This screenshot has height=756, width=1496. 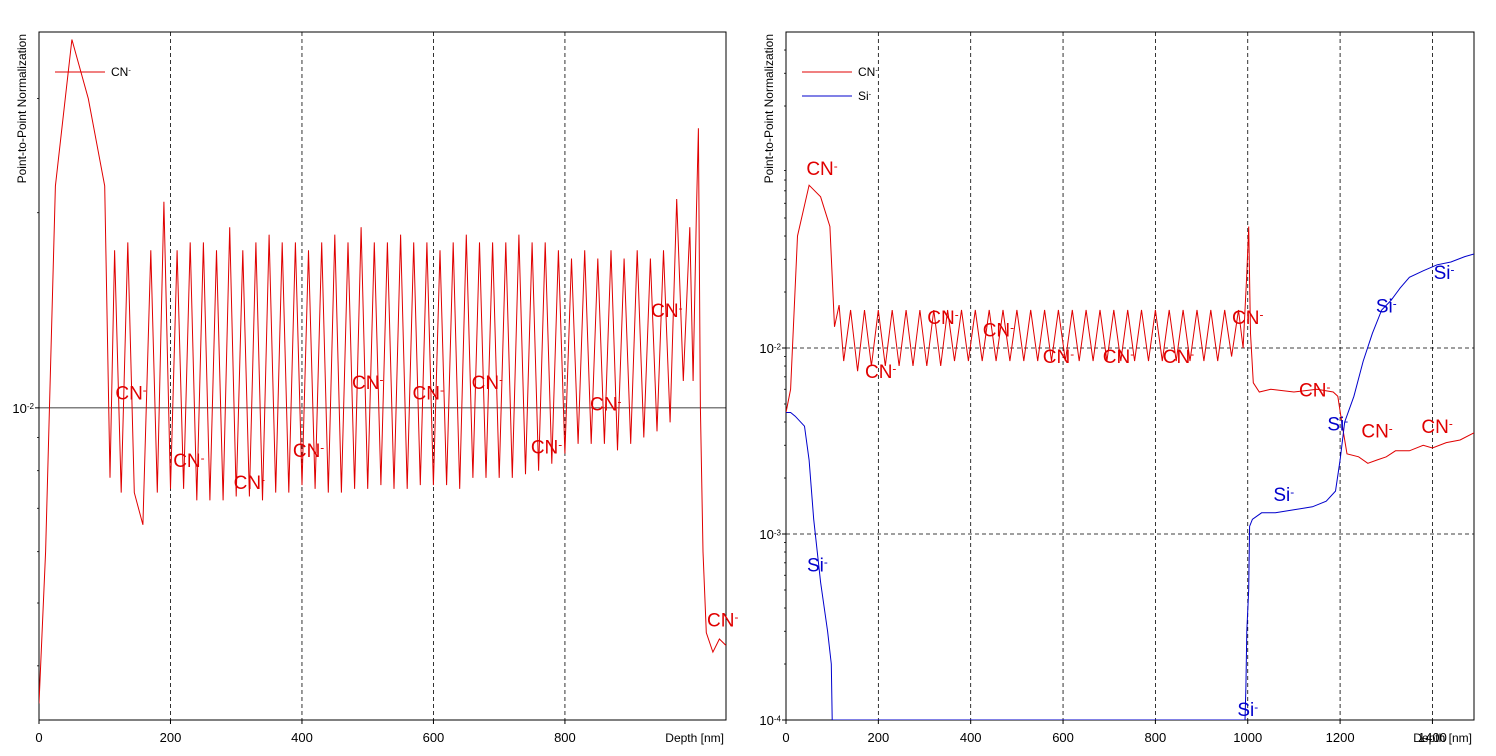 I want to click on x-tick-label: 1400, so click(x=1432, y=737).